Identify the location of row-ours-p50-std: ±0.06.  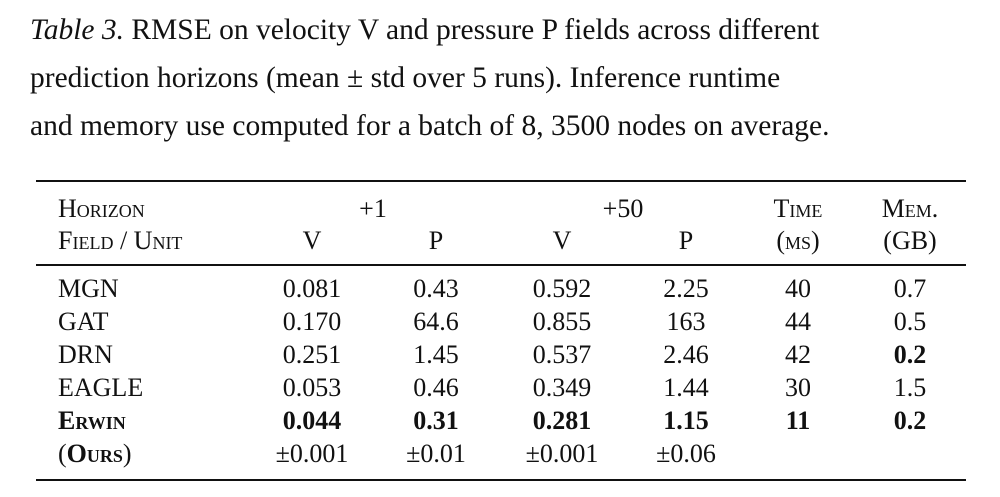
(686, 453).